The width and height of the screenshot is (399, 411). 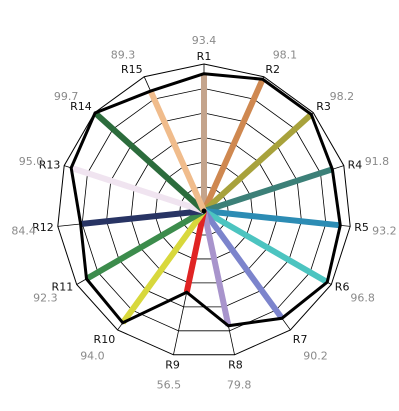 I want to click on spoke-r5, so click(x=272, y=218).